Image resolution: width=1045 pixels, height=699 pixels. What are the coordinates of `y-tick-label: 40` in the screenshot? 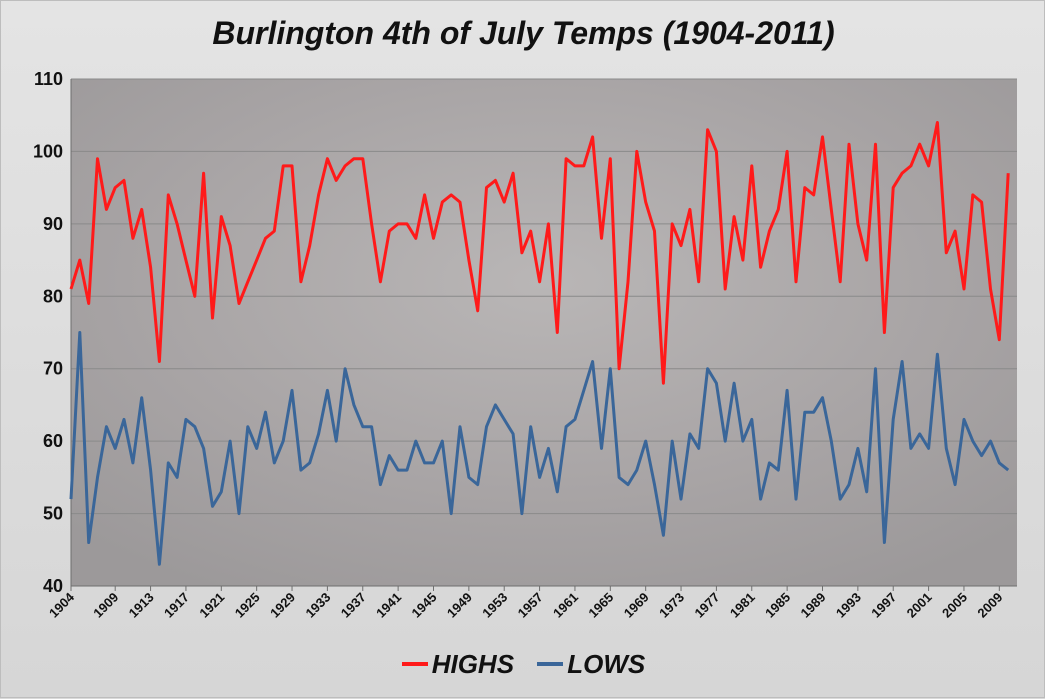 It's located at (53, 586).